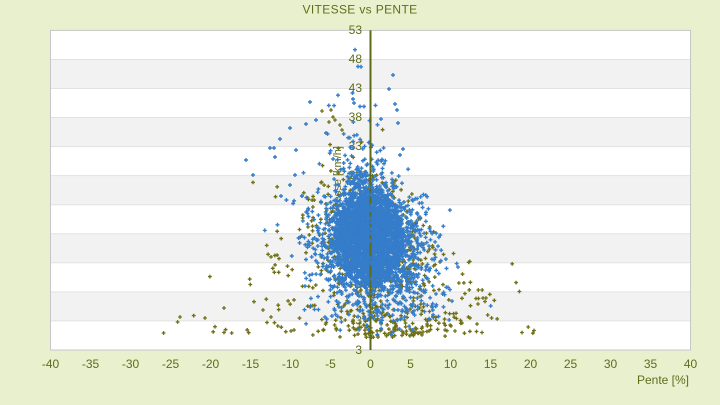 This screenshot has width=720, height=405. Describe the element at coordinates (291, 364) in the screenshot. I see `svg-text: -10` at that location.